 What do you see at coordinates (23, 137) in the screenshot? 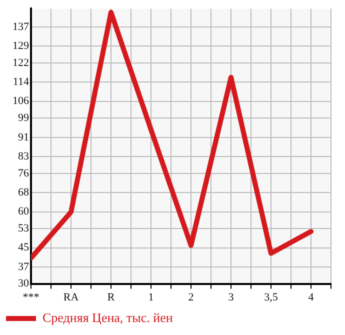
I see `y-tick-label: 91` at bounding box center [23, 137].